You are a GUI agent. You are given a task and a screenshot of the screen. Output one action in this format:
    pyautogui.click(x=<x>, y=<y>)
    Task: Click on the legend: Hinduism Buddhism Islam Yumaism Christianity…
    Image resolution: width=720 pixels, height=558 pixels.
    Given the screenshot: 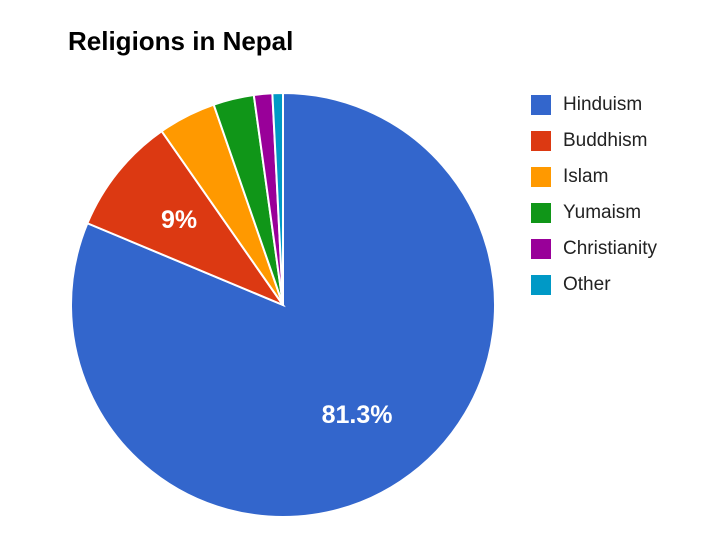 What is the action you would take?
    pyautogui.click(x=594, y=195)
    